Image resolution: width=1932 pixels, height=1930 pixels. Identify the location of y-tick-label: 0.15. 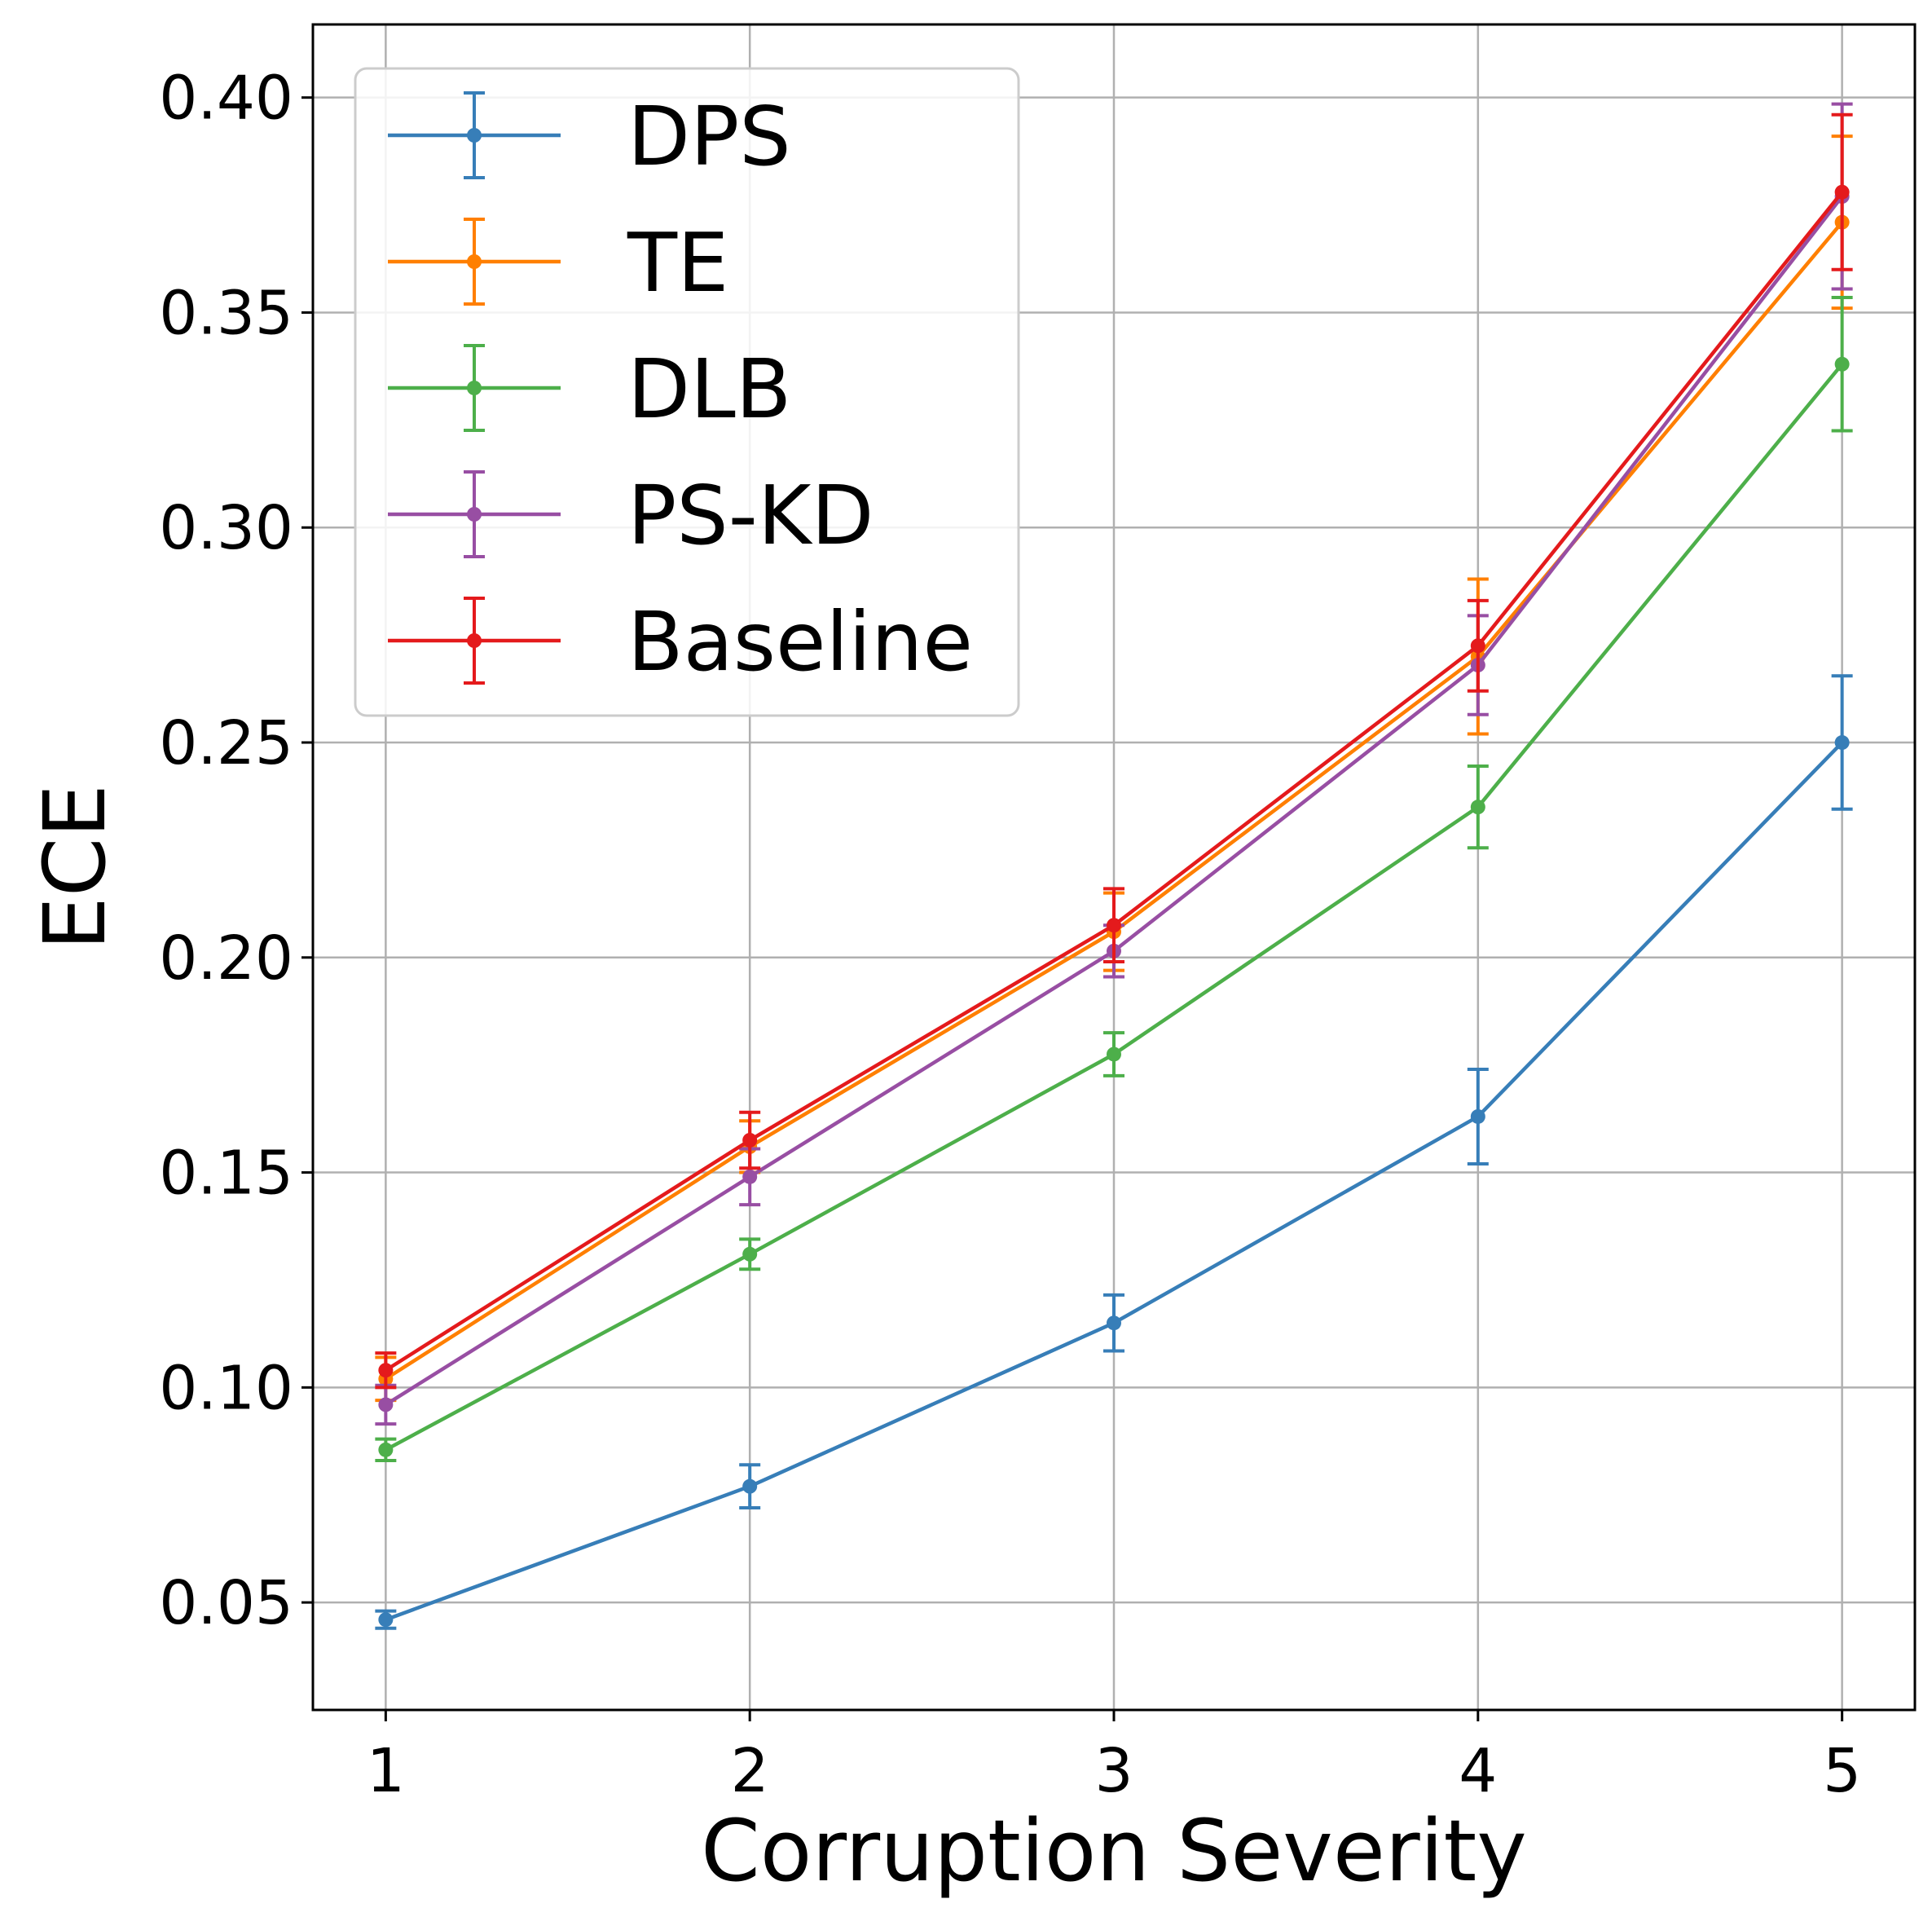
(226, 1174).